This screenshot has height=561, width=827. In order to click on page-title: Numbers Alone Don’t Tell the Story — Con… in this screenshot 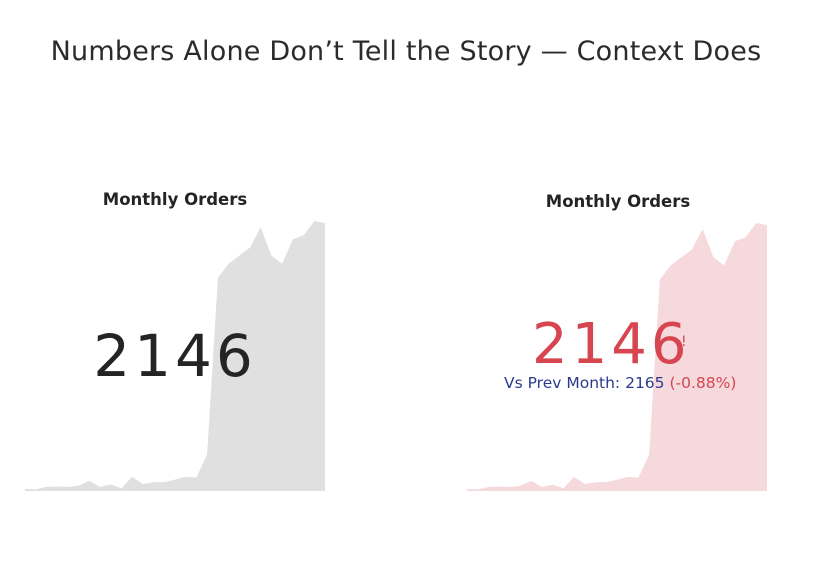, I will do `click(406, 51)`.